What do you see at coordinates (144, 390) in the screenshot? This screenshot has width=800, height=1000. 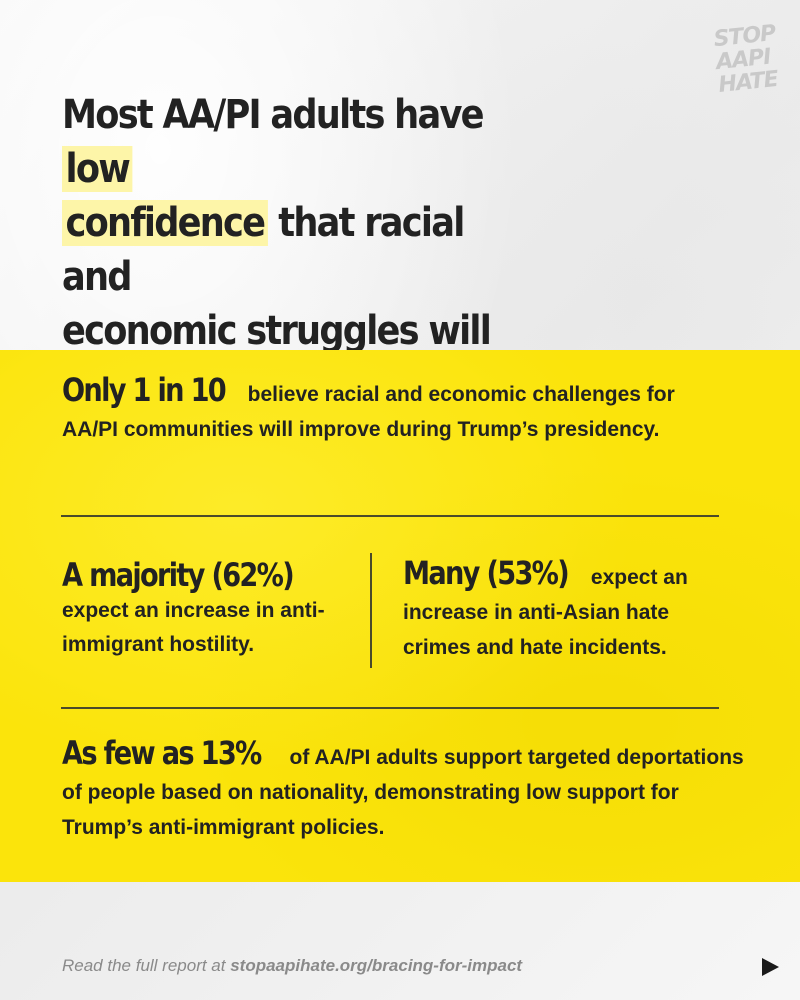 I see `stat-lead: Only 1 in 10` at bounding box center [144, 390].